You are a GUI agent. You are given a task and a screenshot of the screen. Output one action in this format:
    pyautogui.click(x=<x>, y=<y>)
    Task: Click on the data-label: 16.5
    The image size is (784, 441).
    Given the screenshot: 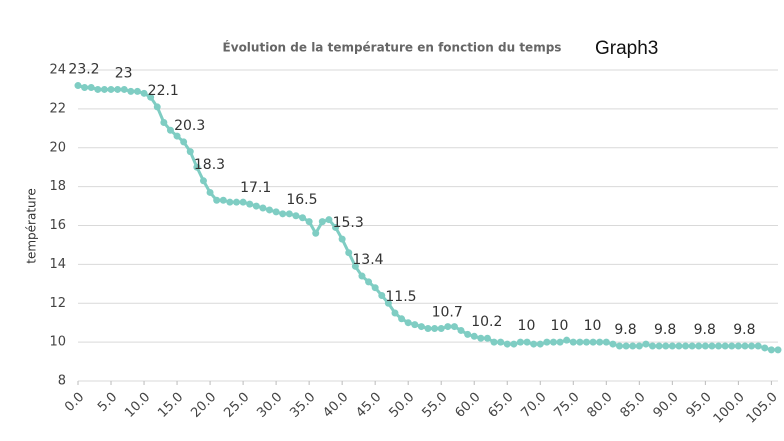 What is the action you would take?
    pyautogui.click(x=301, y=200)
    